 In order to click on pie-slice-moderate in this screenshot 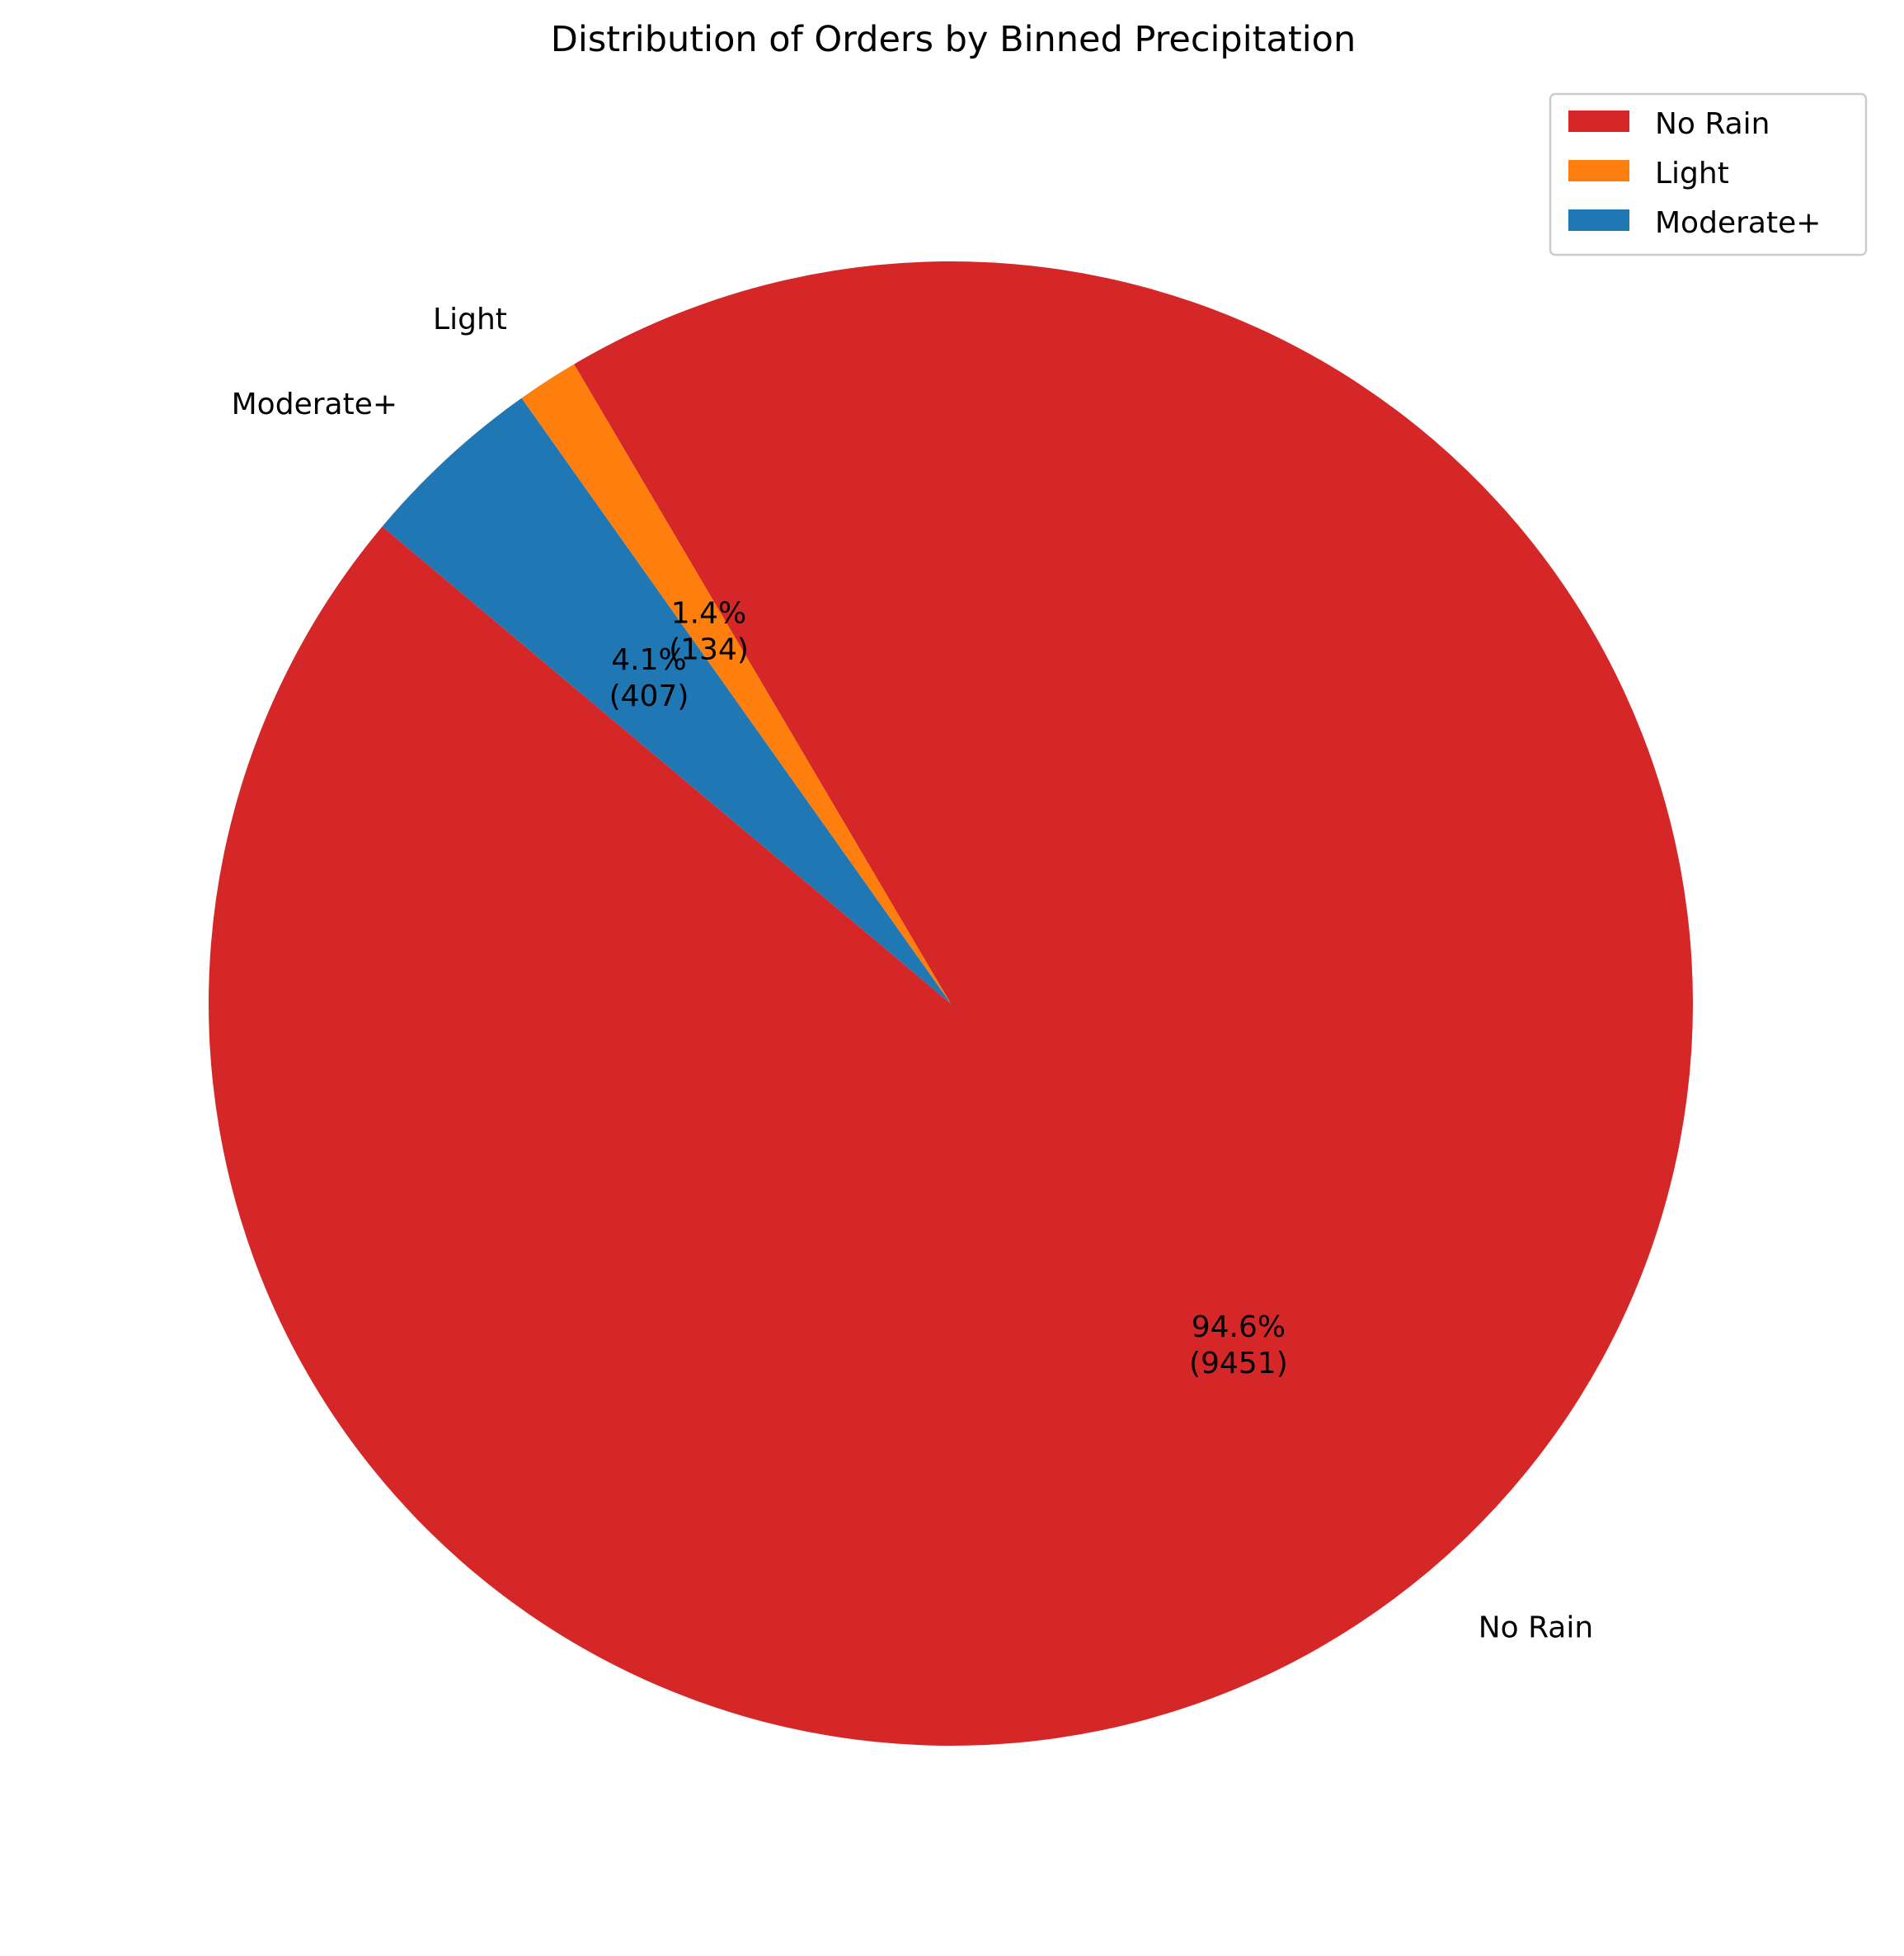, I will do `click(666, 700)`.